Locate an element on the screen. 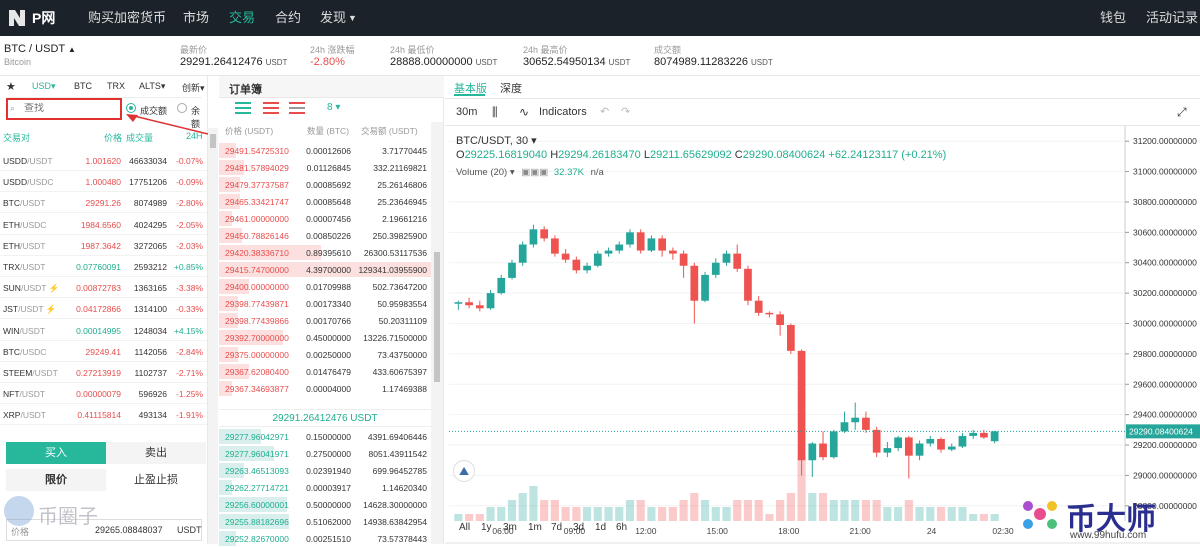 The height and width of the screenshot is (547, 1200). candle-type-icon: ⫼ is located at coordinates (495, 112).